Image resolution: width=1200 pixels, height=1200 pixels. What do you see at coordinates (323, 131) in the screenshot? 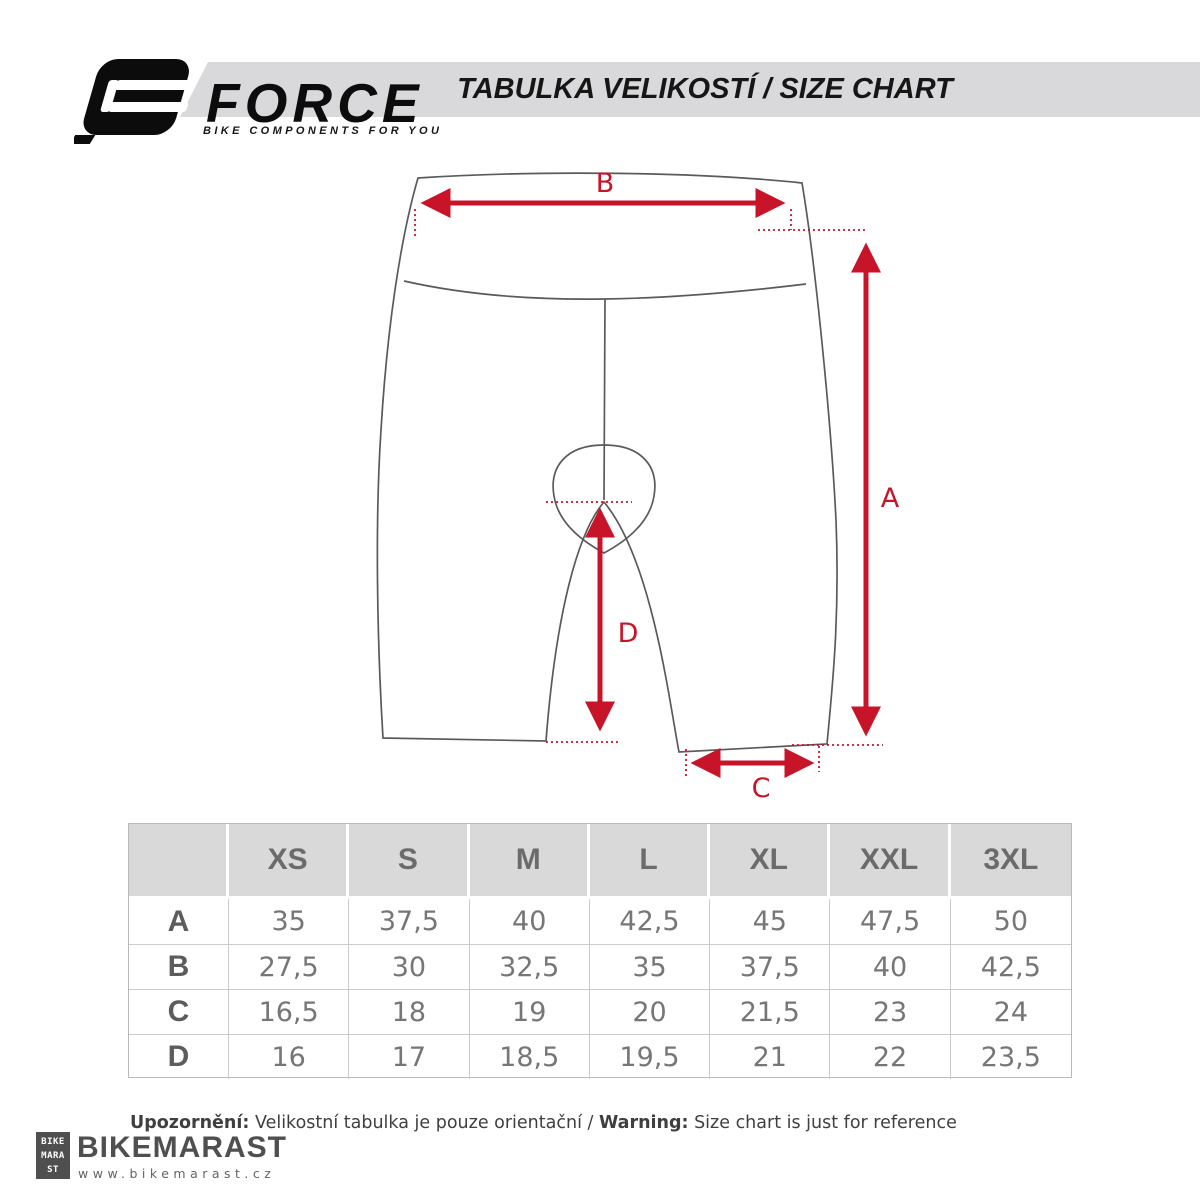
I see `force-logo-tagline: BIKE COMPONENTS FOR YOU` at bounding box center [323, 131].